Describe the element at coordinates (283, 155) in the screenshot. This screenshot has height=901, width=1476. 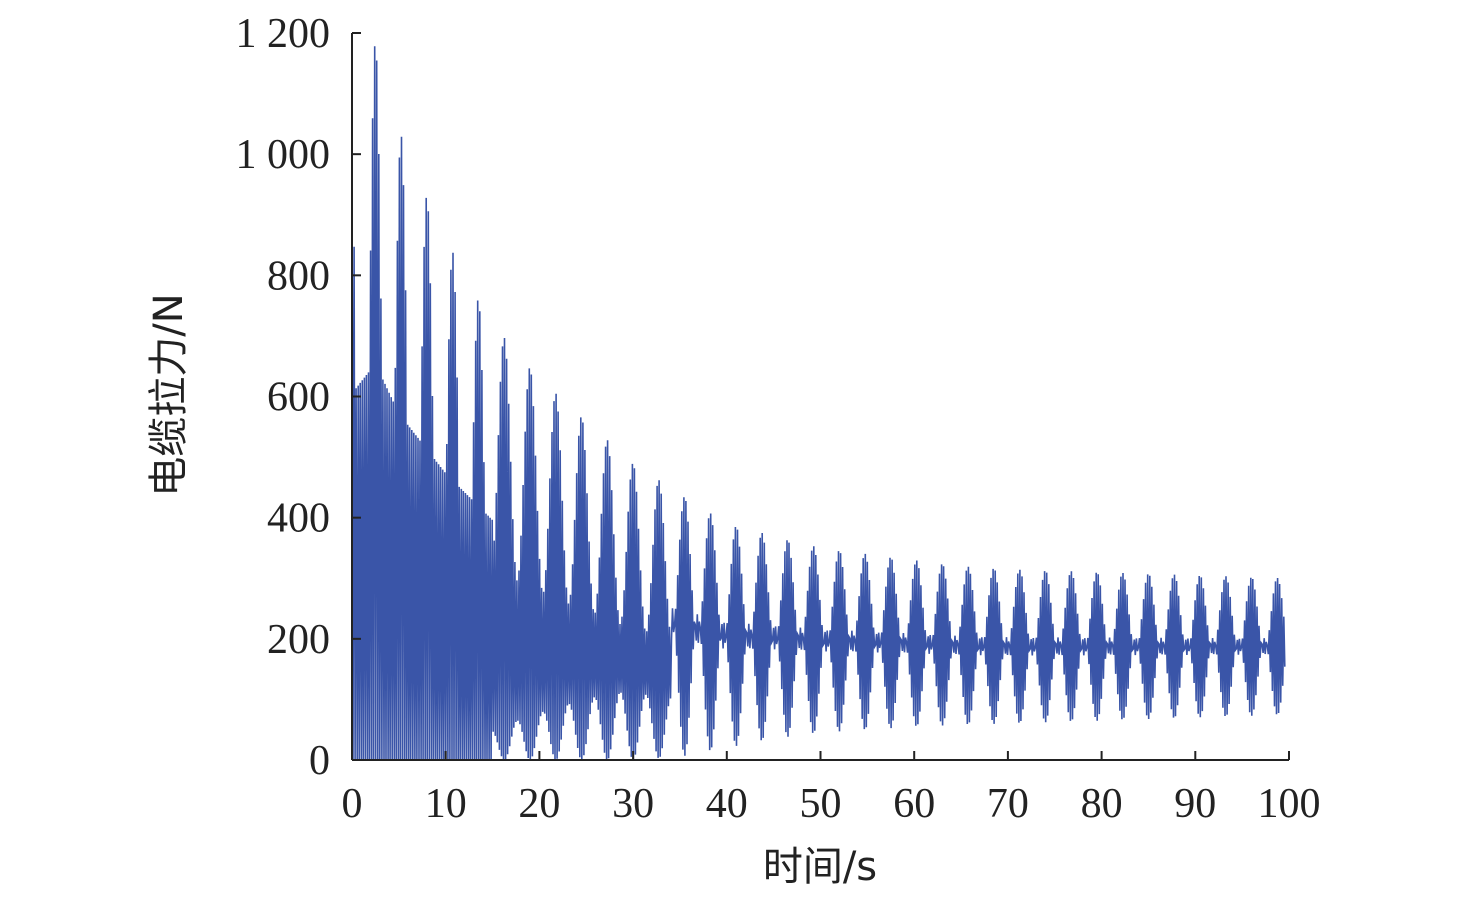
I see `y-tick-label: 1 000` at that location.